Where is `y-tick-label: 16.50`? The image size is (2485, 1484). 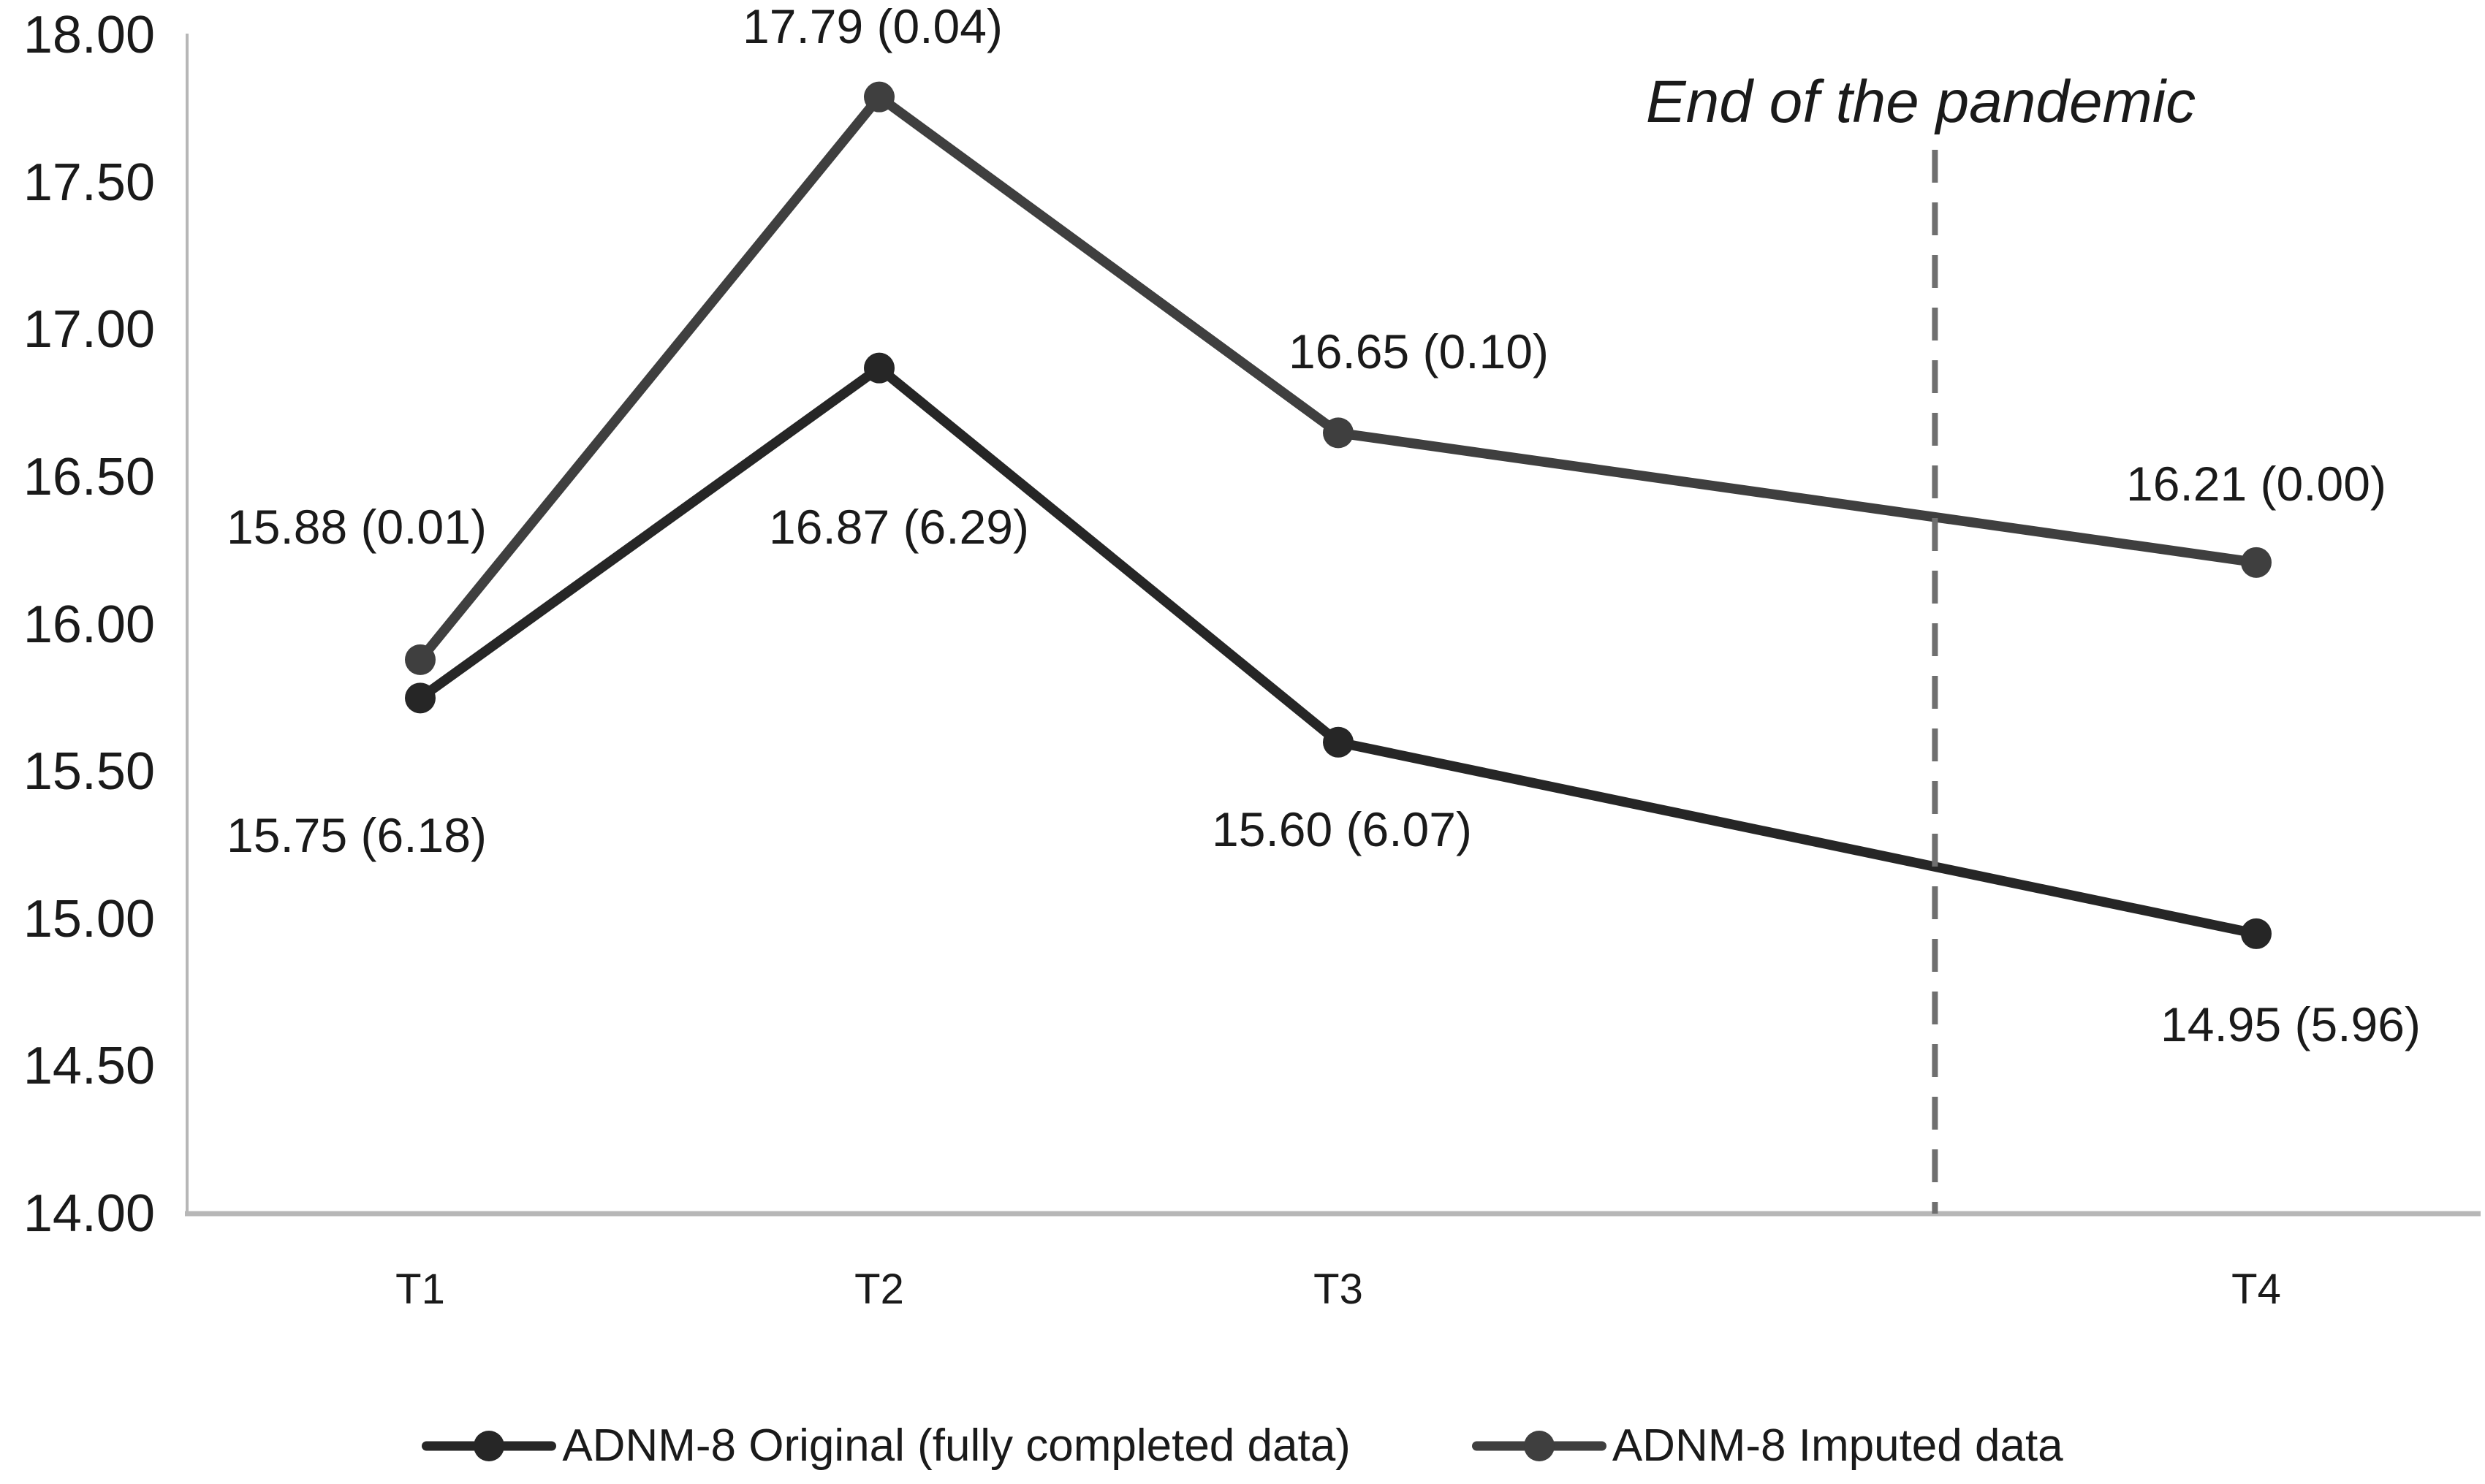
y-tick-label: 16.50 is located at coordinates (89, 476).